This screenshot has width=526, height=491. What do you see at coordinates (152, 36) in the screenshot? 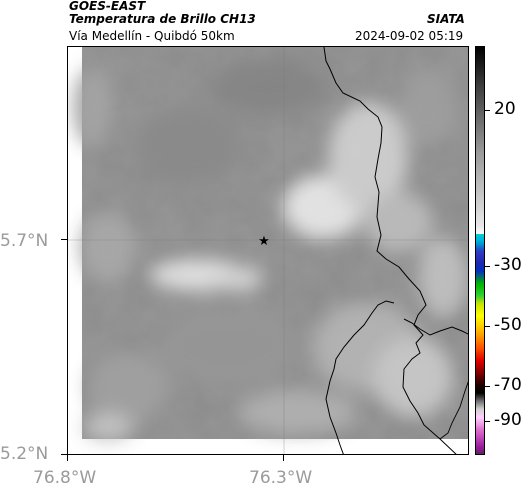
I see `region-subtitle: Vía Medellín - Quibdó 50km` at bounding box center [152, 36].